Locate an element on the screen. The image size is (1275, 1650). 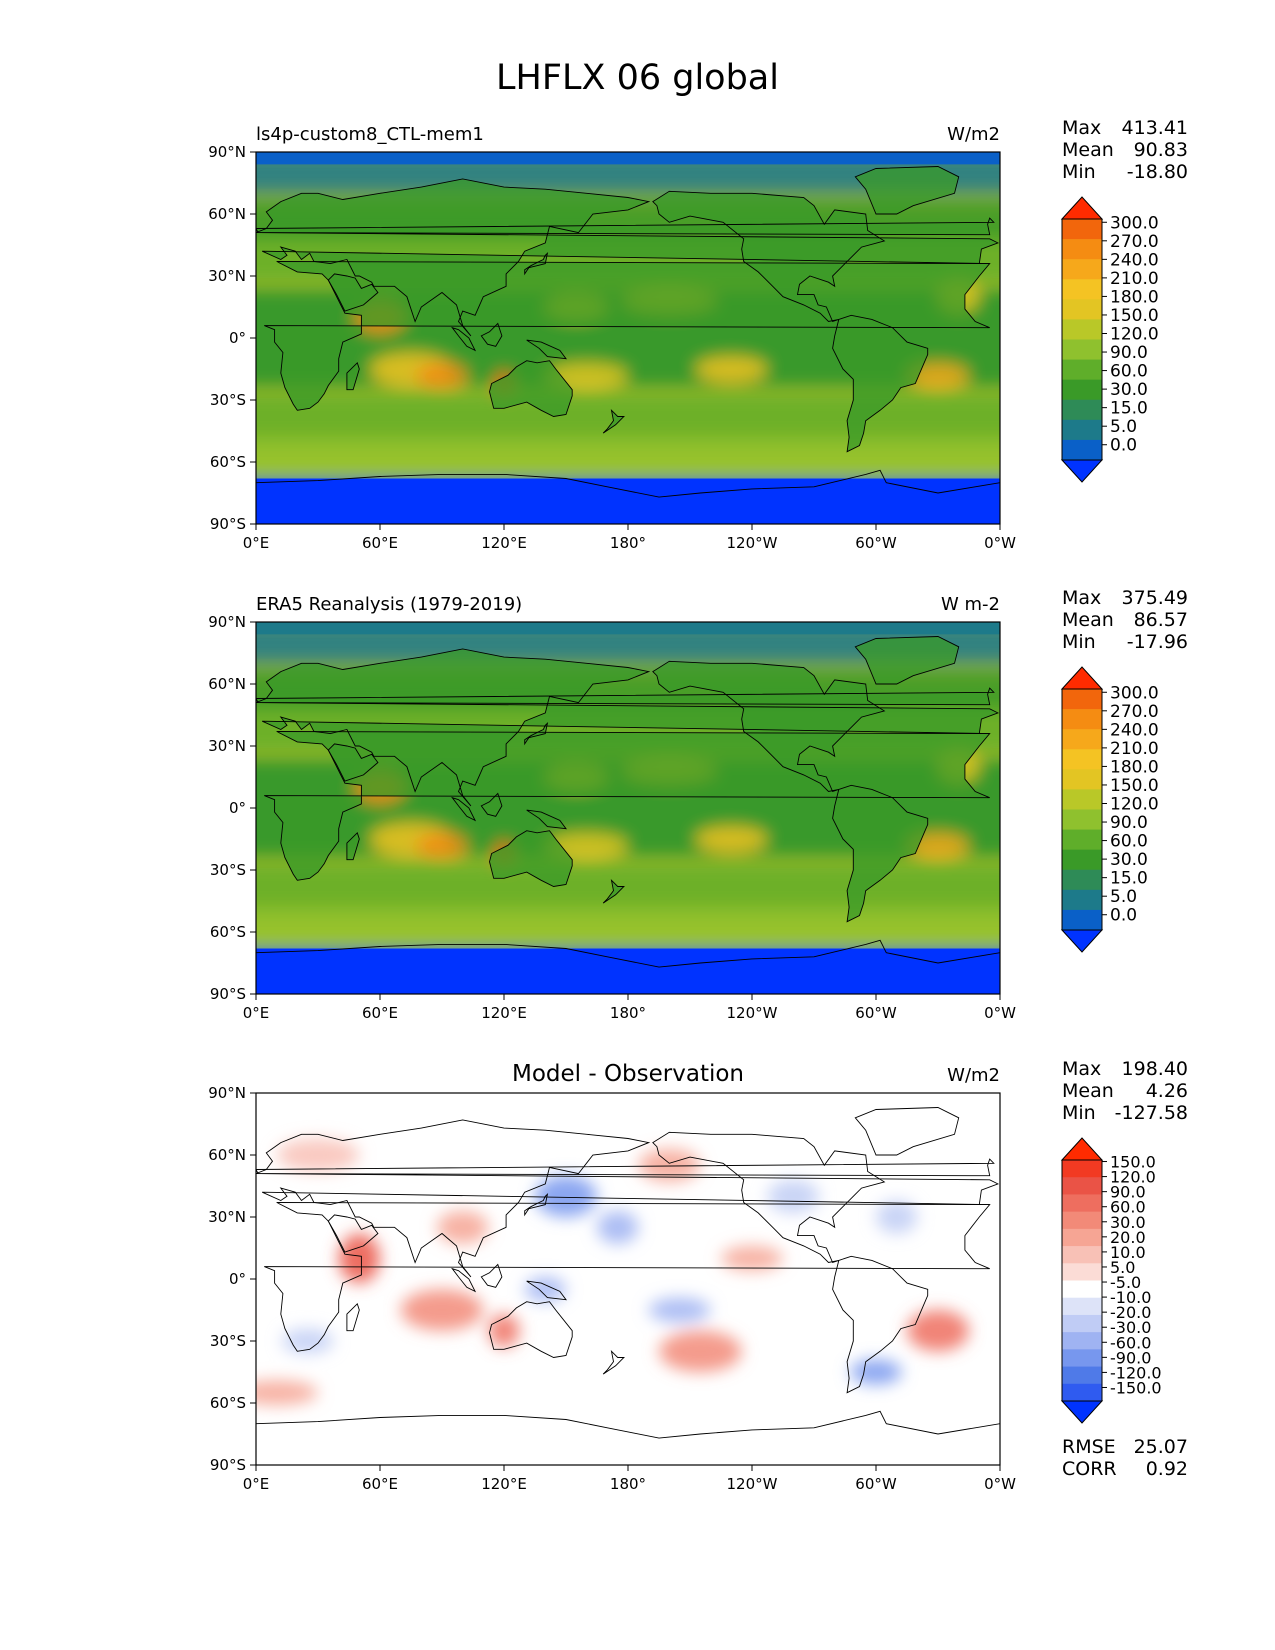
colorbar-tick-label: 15.0 is located at coordinates (1129, 409).